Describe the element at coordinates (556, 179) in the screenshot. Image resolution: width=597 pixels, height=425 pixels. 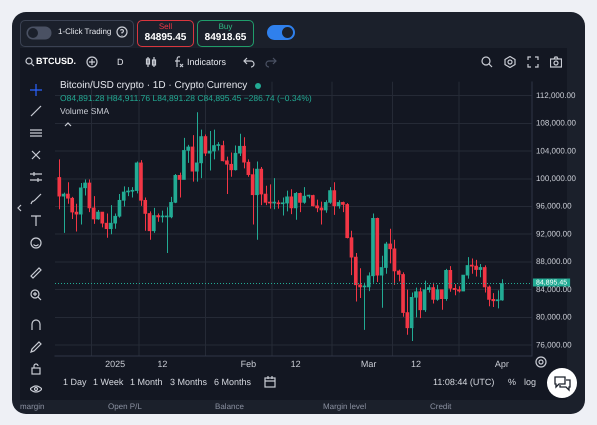
I see `y-tick-label: 100,000.00` at that location.